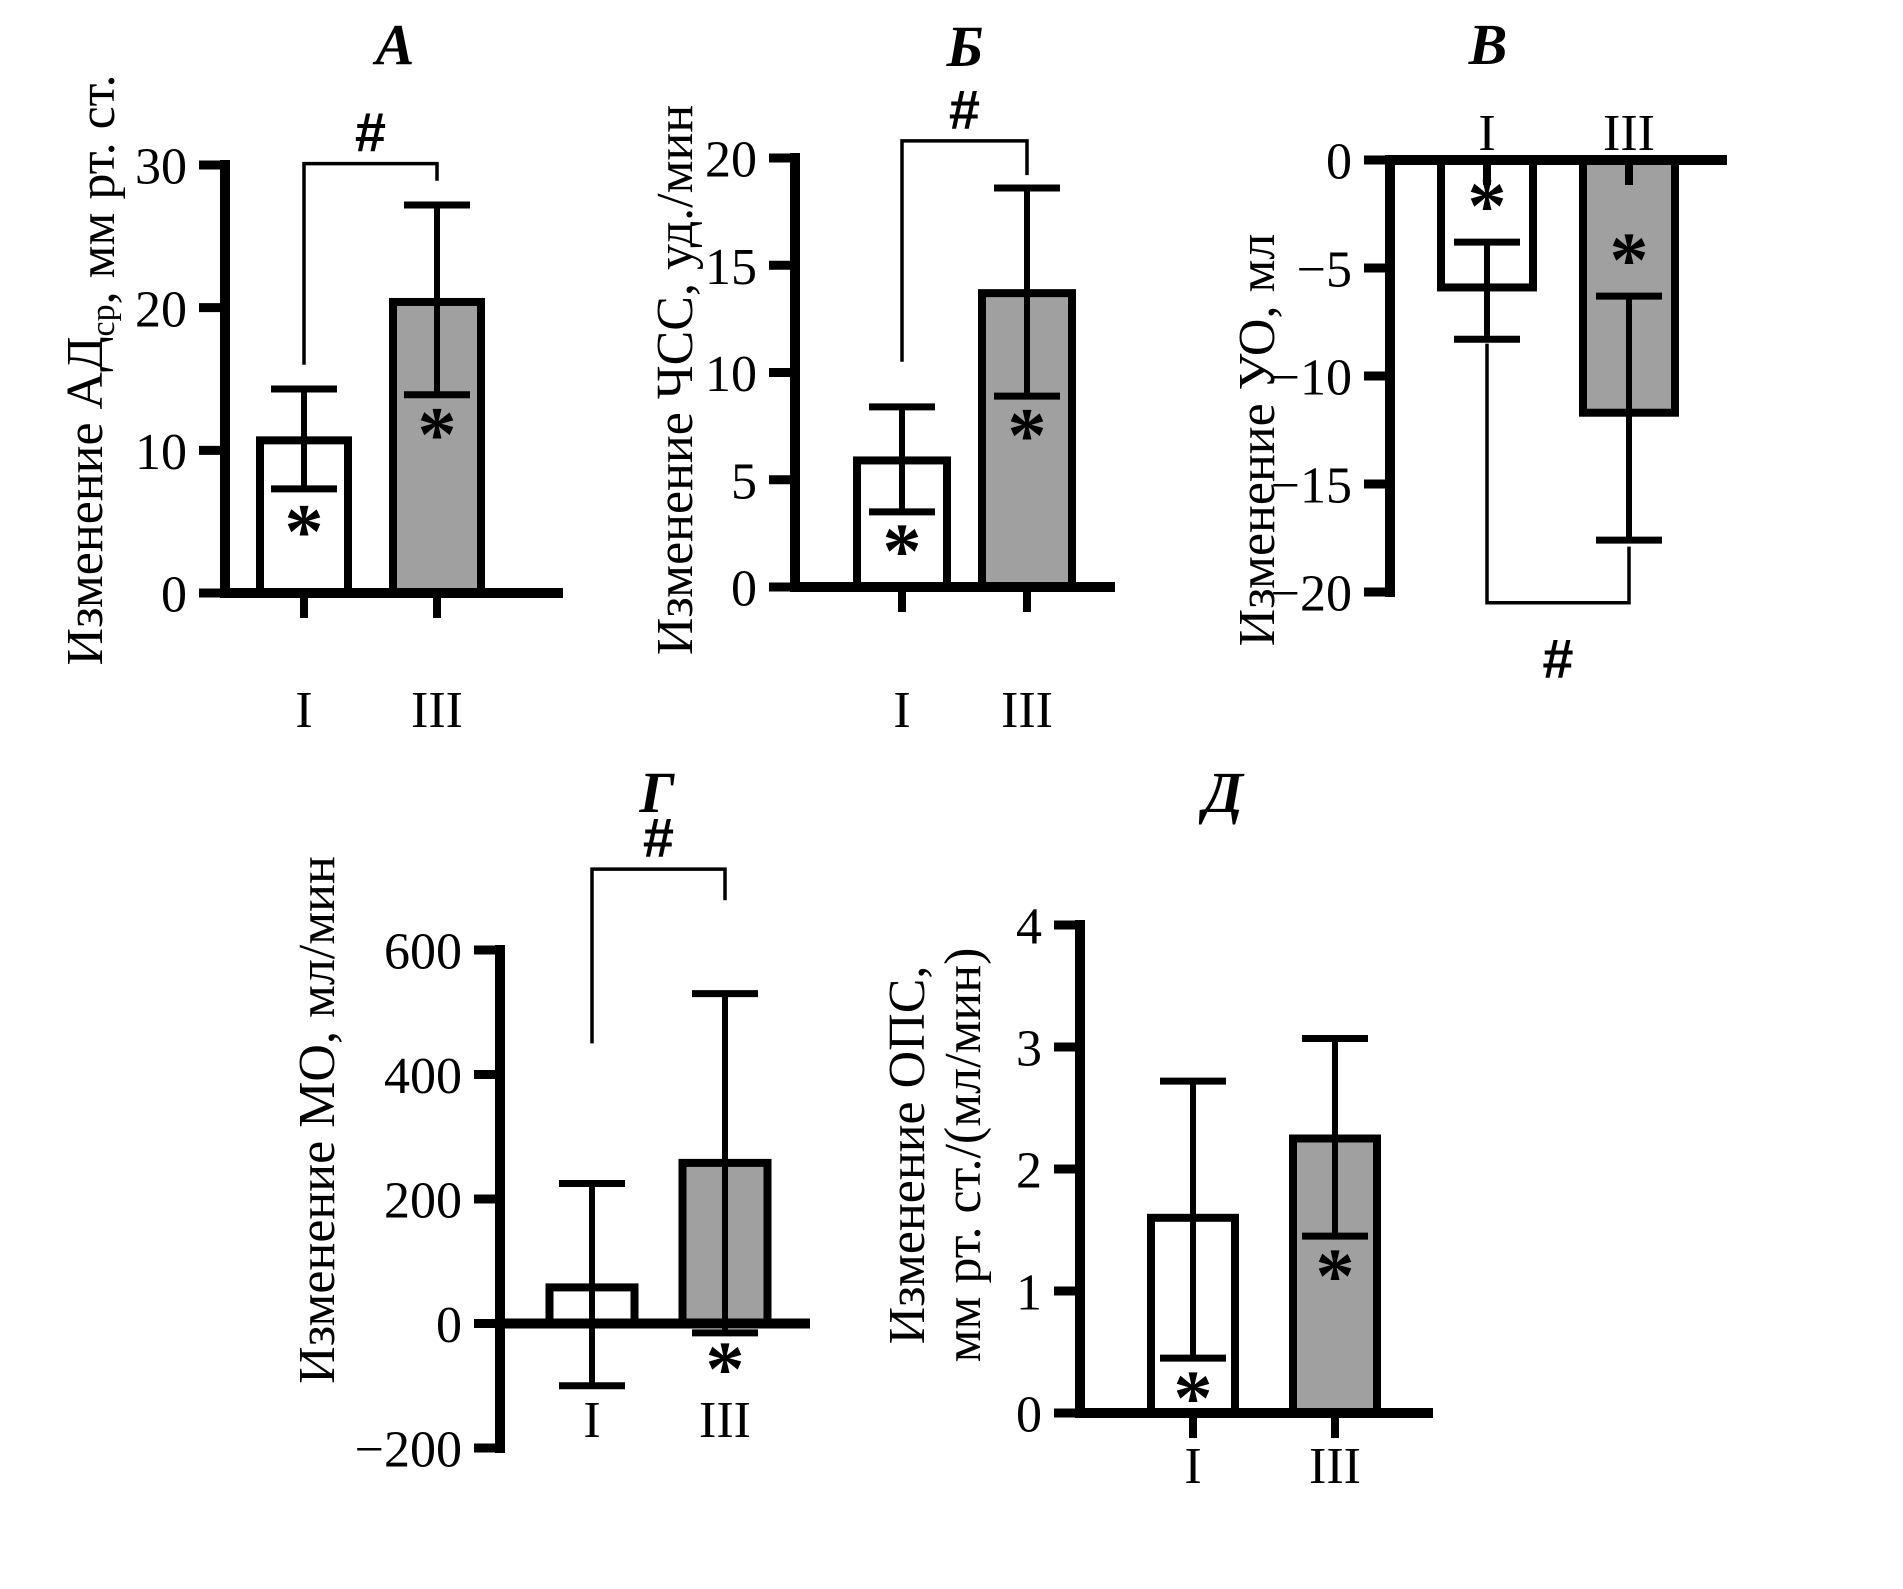  Describe the element at coordinates (908, 1155) in the screenshot. I see `y-axis-label: Изменение ОПС,` at that location.